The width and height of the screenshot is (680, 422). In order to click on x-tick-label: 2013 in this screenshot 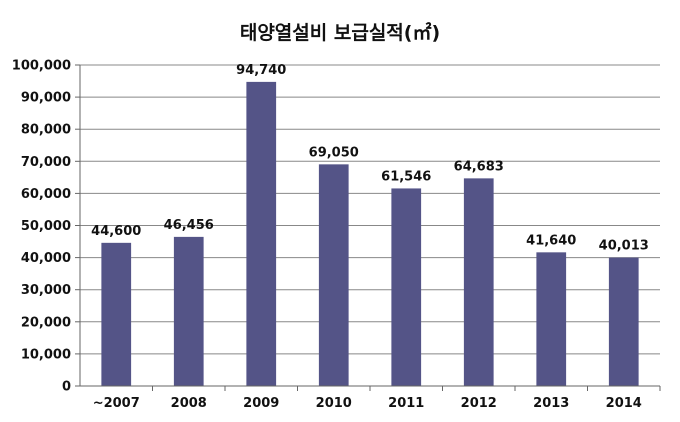, I will do `click(551, 403)`.